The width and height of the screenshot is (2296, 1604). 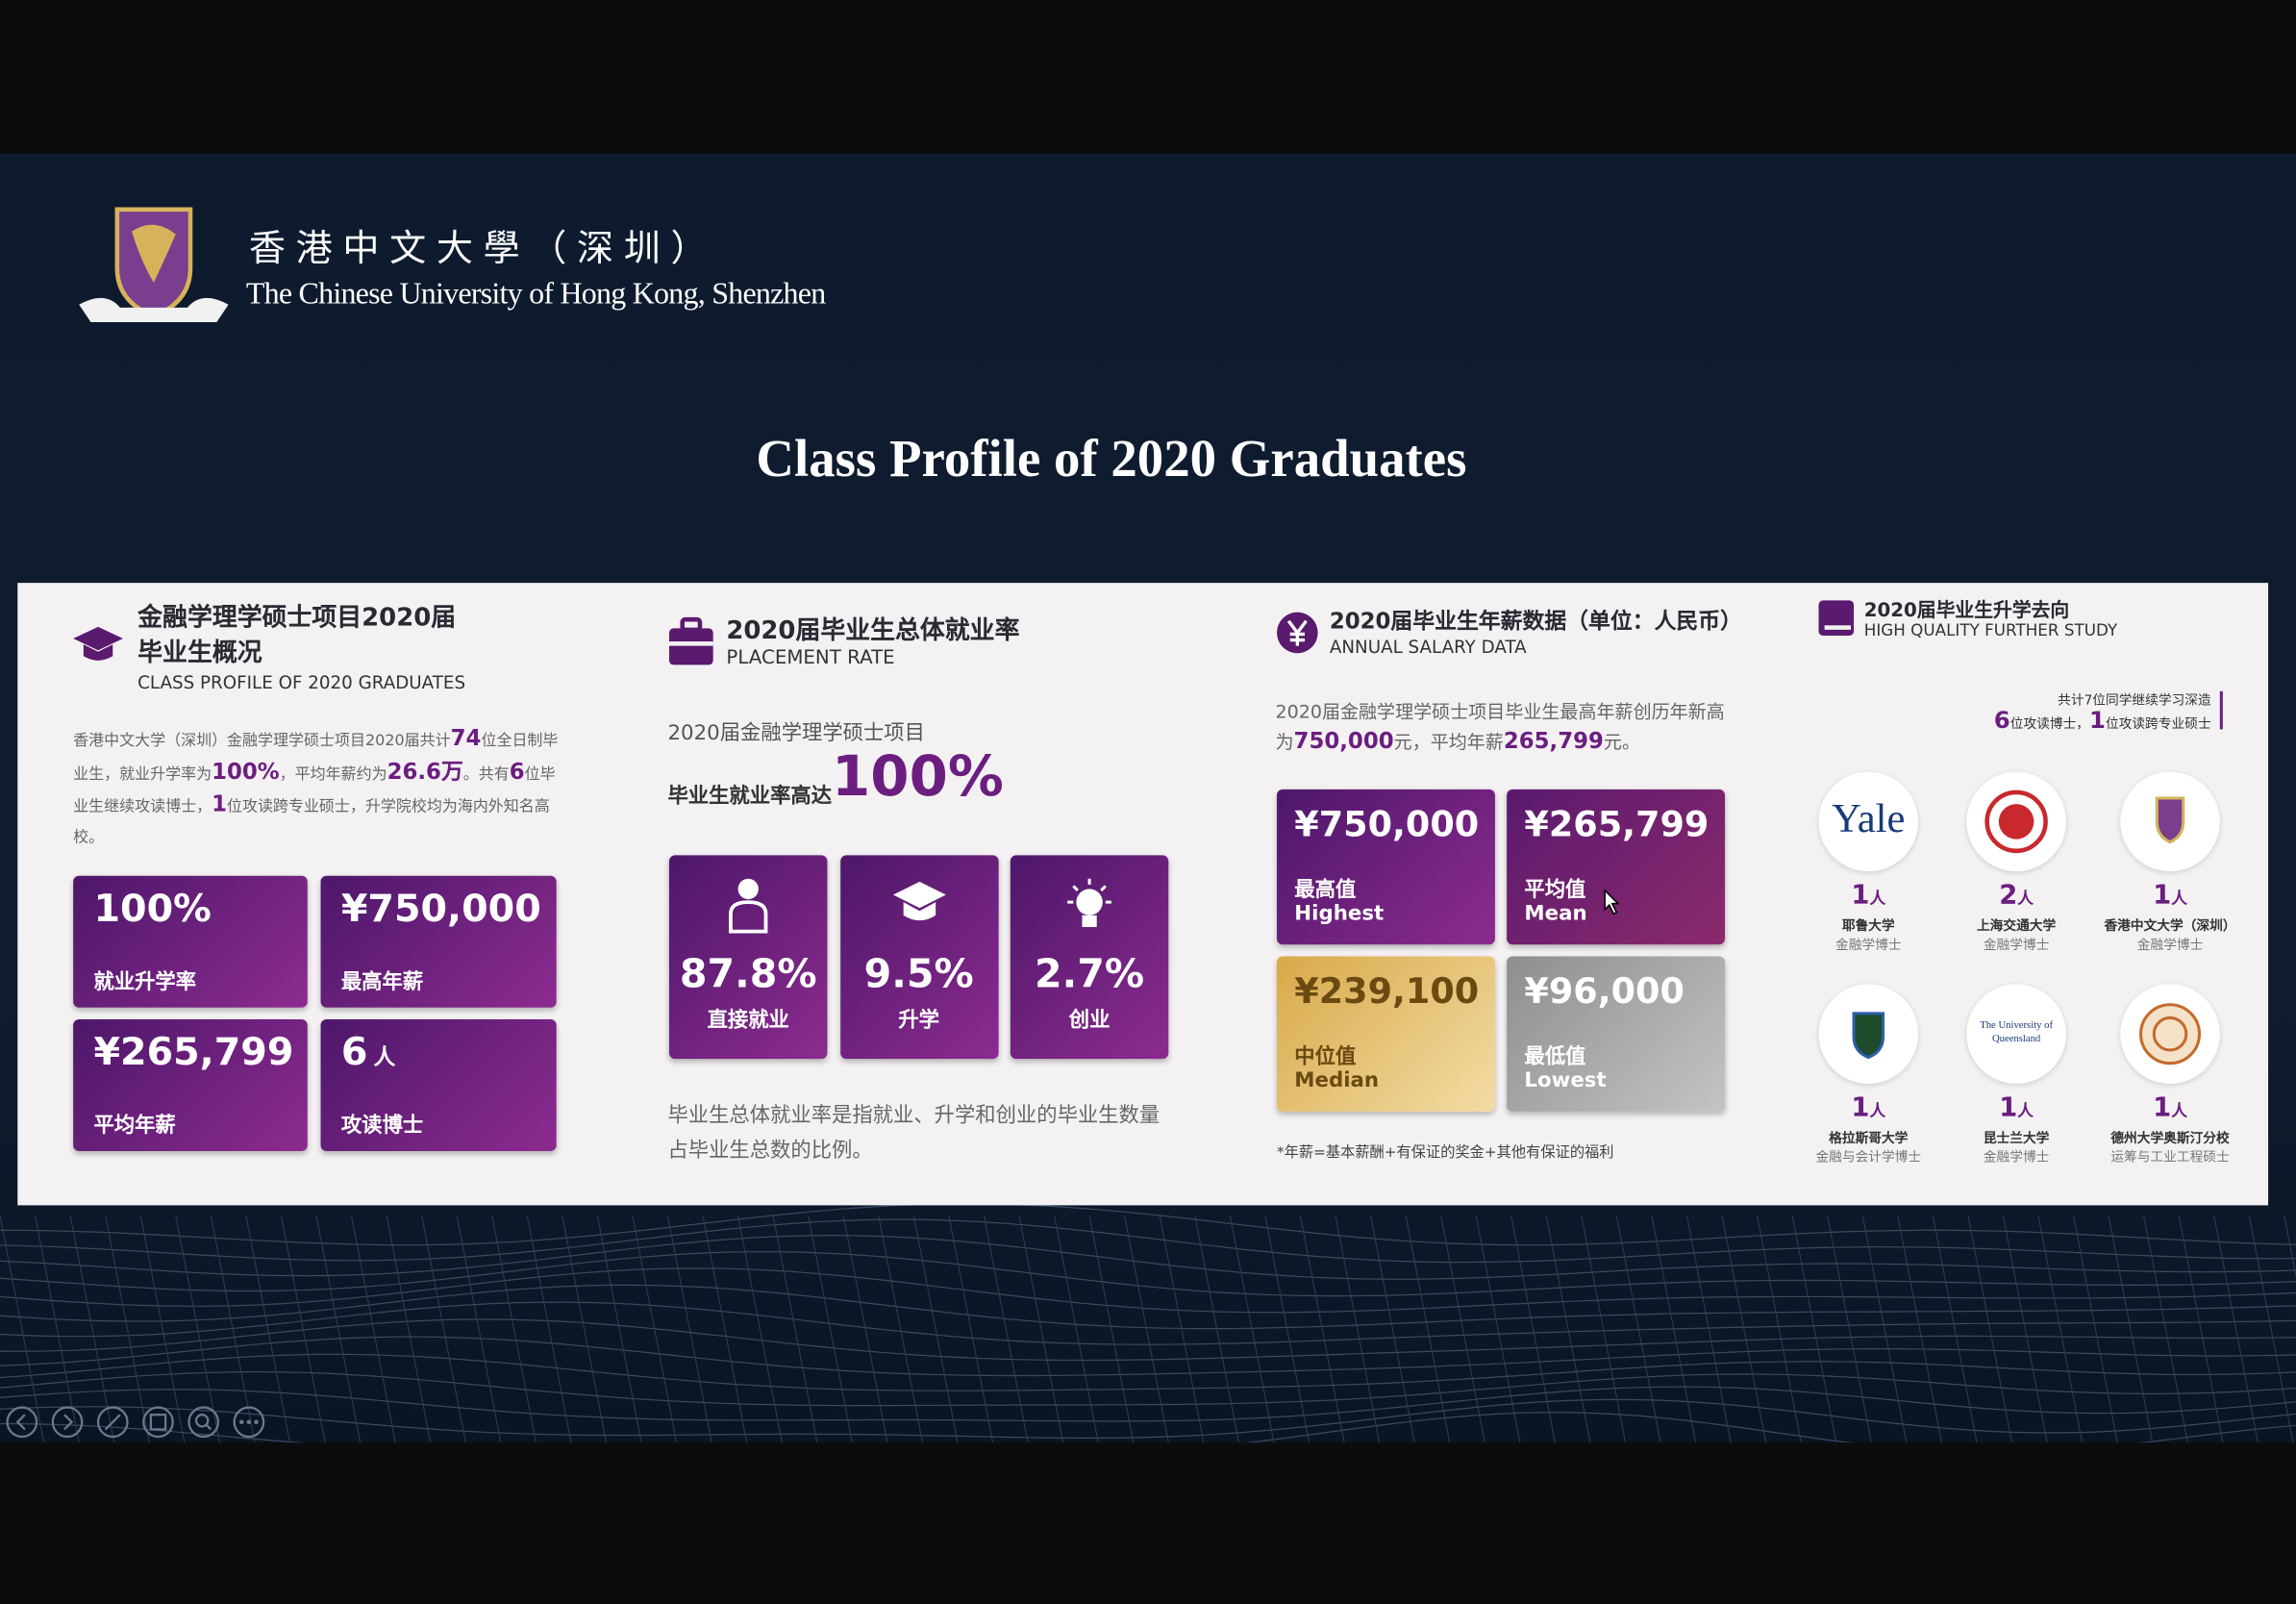 I want to click on salary-card: ¥265,799 平均值 Mean, so click(x=1616, y=867).